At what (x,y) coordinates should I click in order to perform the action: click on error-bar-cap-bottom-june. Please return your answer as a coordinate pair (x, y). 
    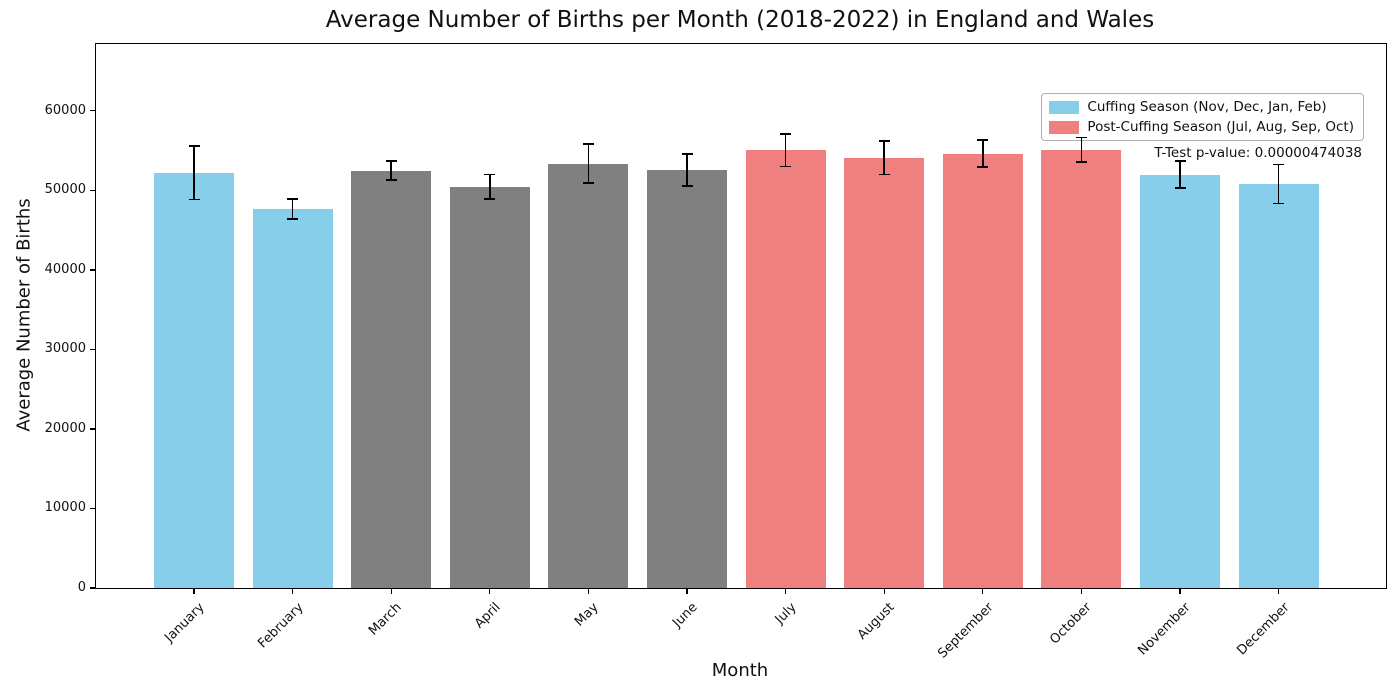
    Looking at the image, I should click on (687, 186).